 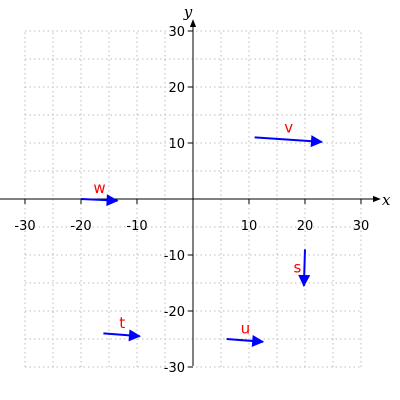 I want to click on vector-w, so click(x=99, y=200).